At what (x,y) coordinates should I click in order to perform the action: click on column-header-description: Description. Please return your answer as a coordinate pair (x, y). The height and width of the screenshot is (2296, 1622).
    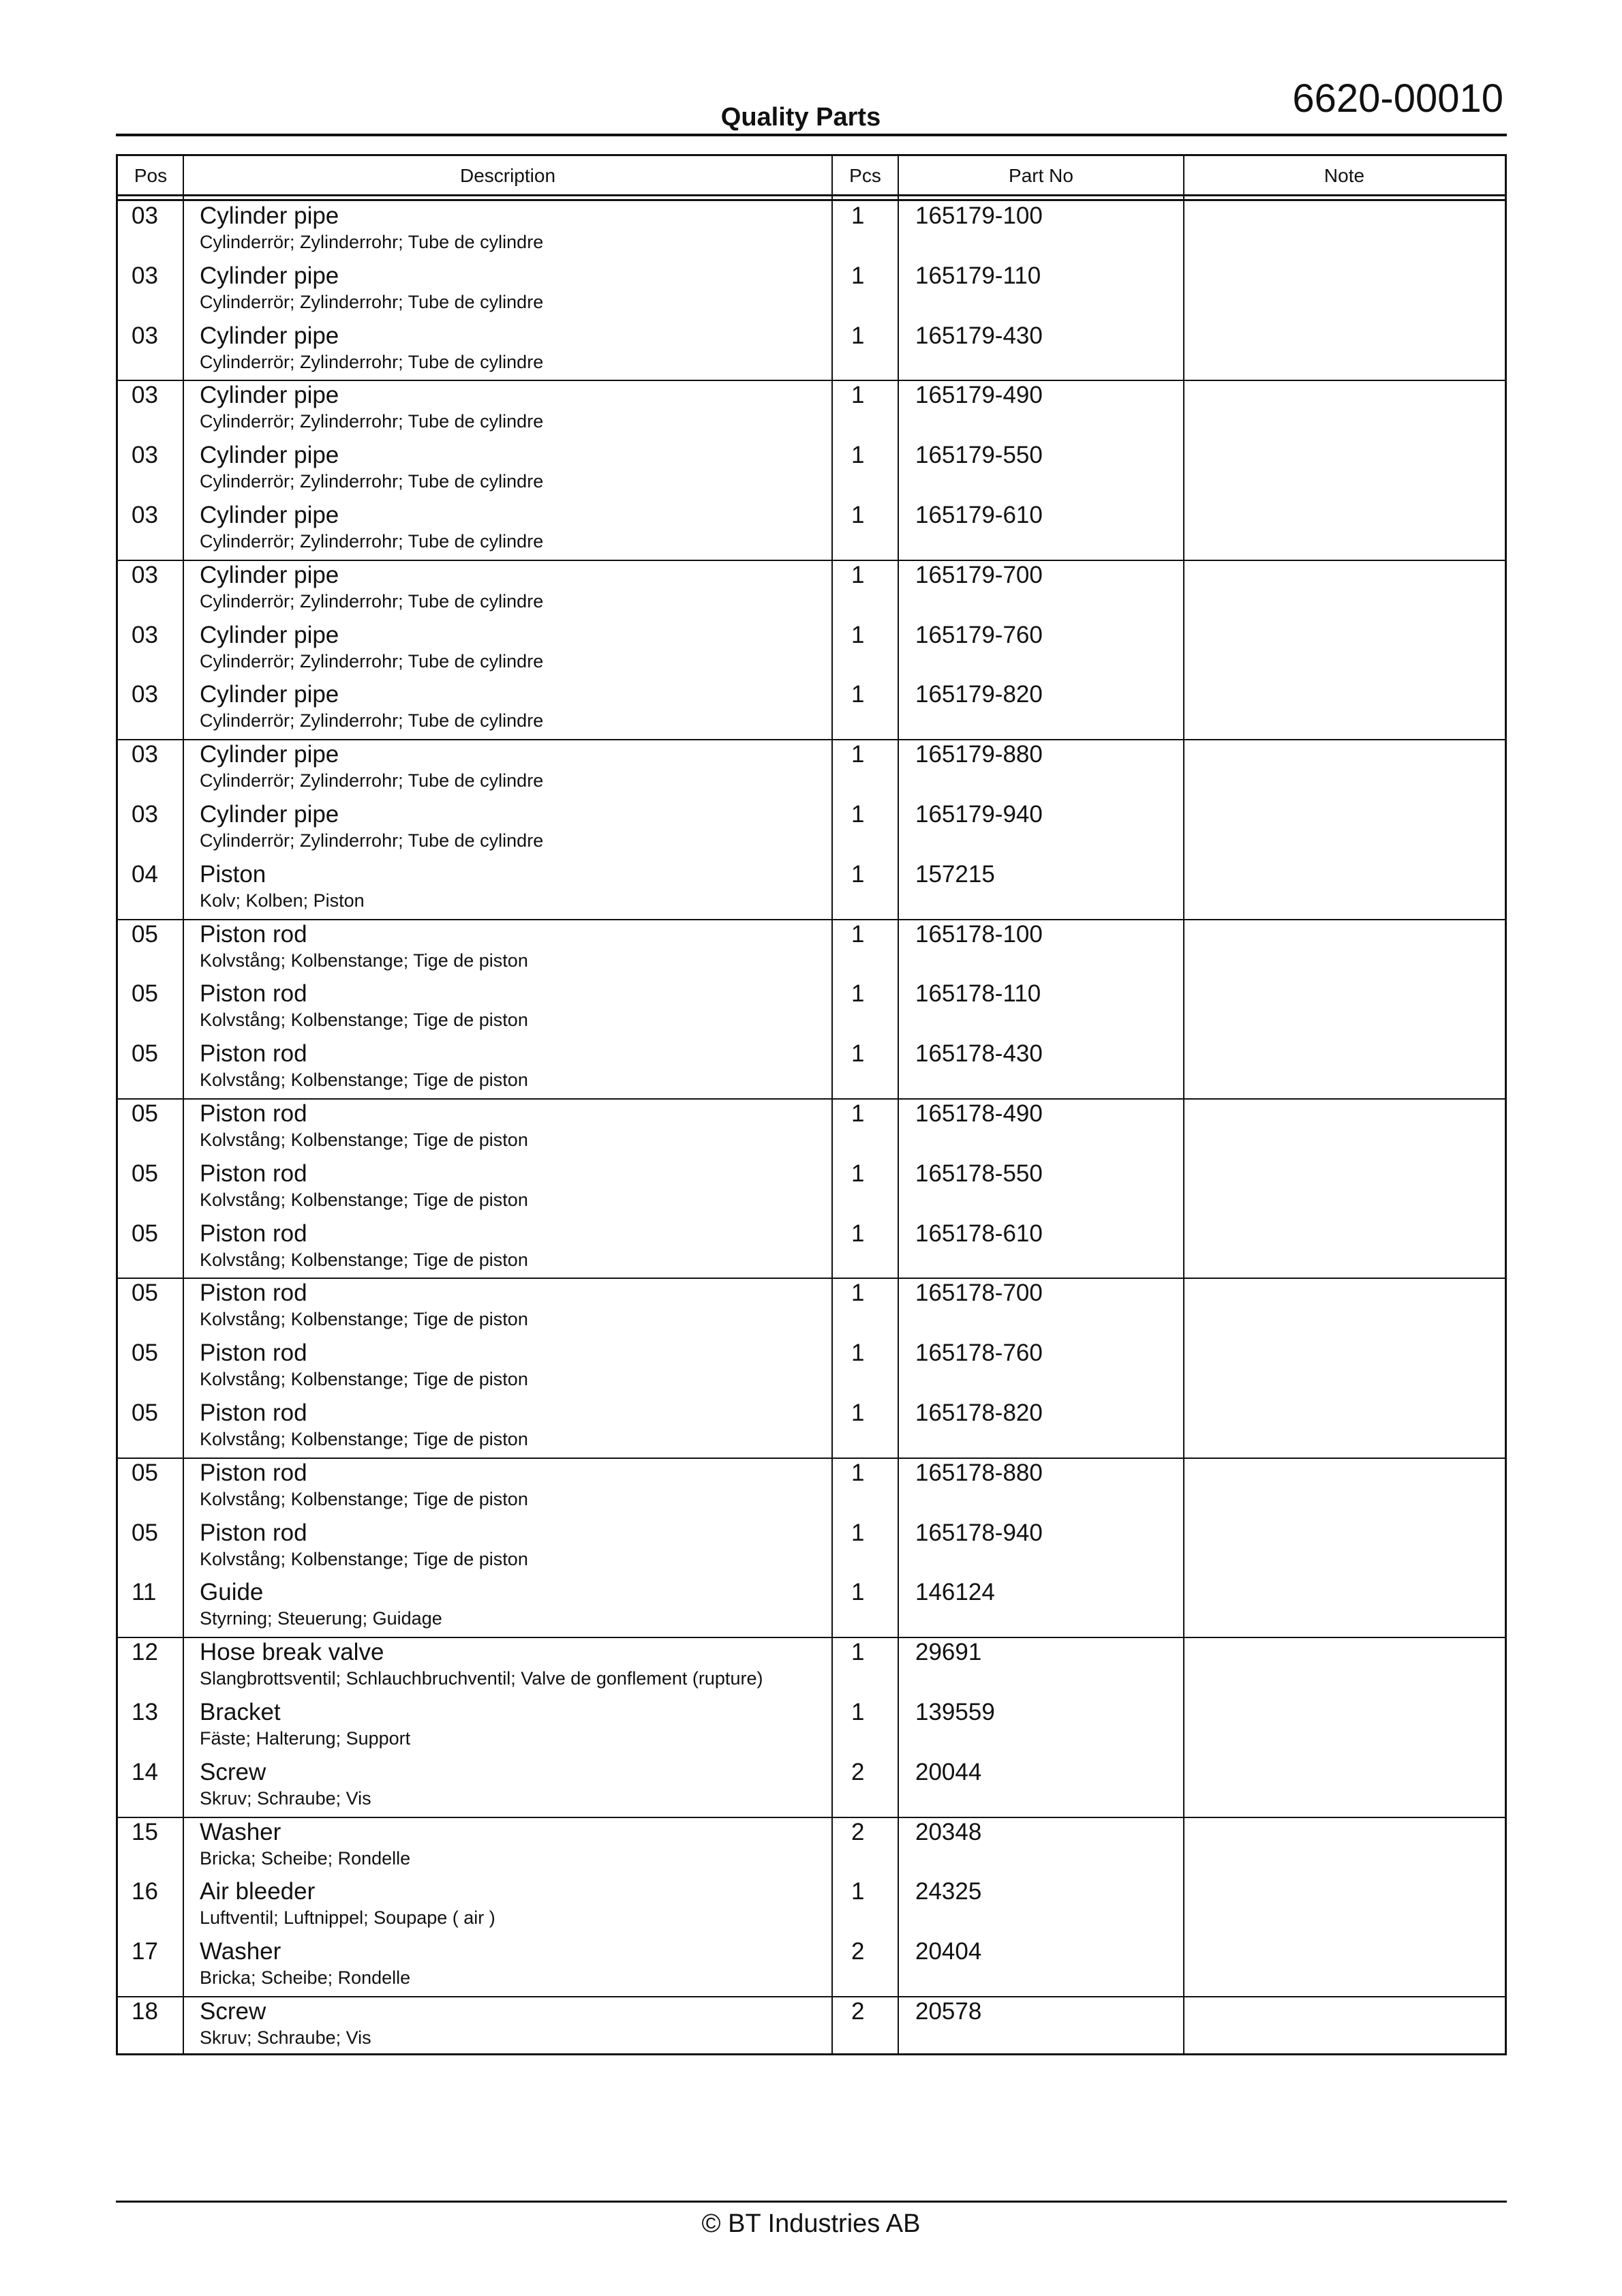
    Looking at the image, I should click on (508, 176).